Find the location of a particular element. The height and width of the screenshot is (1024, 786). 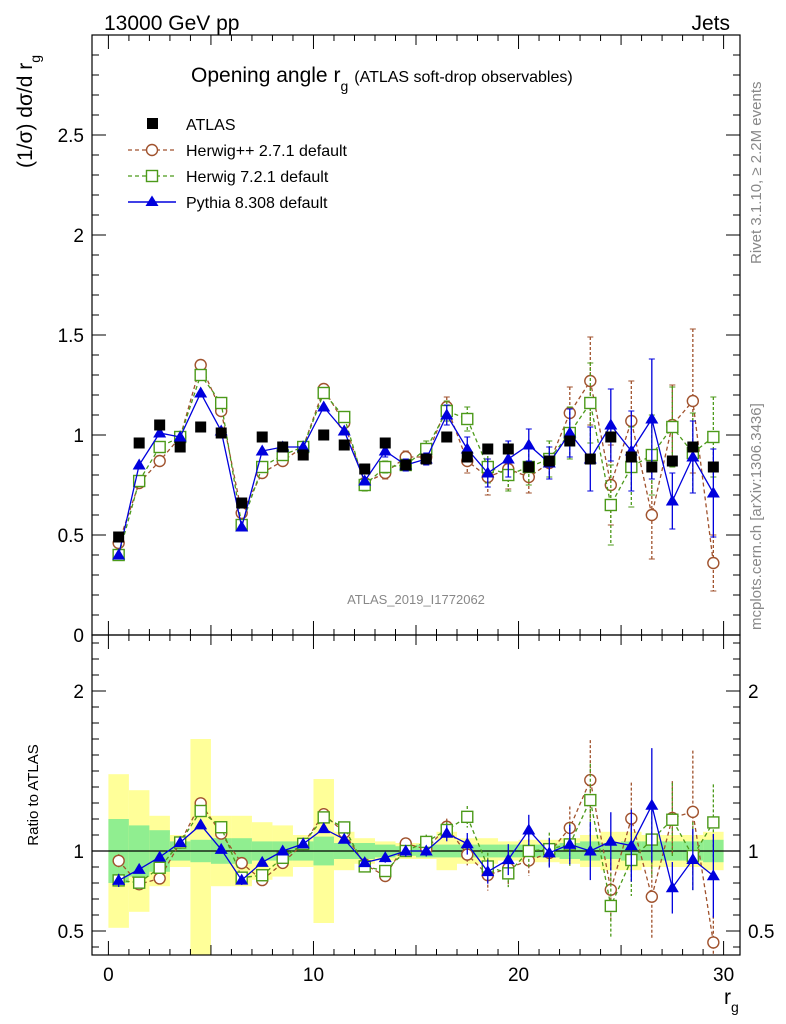

plot-title-sub: g is located at coordinates (344, 86).